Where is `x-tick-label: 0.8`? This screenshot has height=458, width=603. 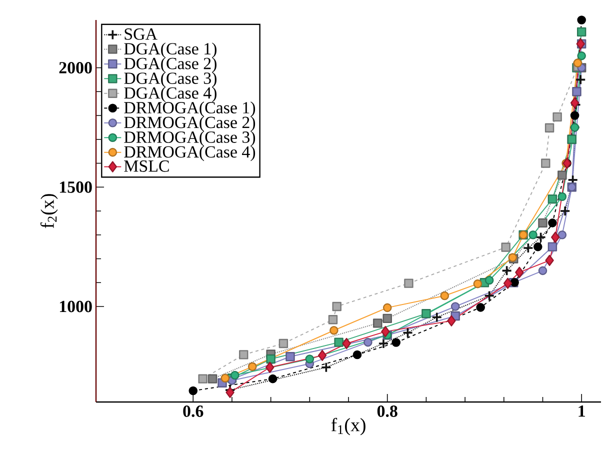
x-tick-label: 0.8 is located at coordinates (387, 411).